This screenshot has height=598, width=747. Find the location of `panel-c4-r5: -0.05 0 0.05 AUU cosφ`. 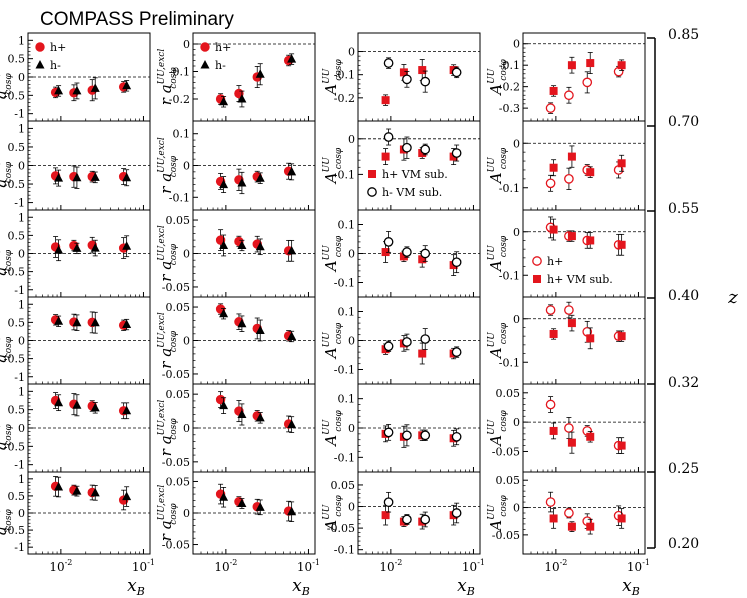

panel-c4-r5: -0.05 0 0.05 AUU cosφ is located at coordinates (566, 428).